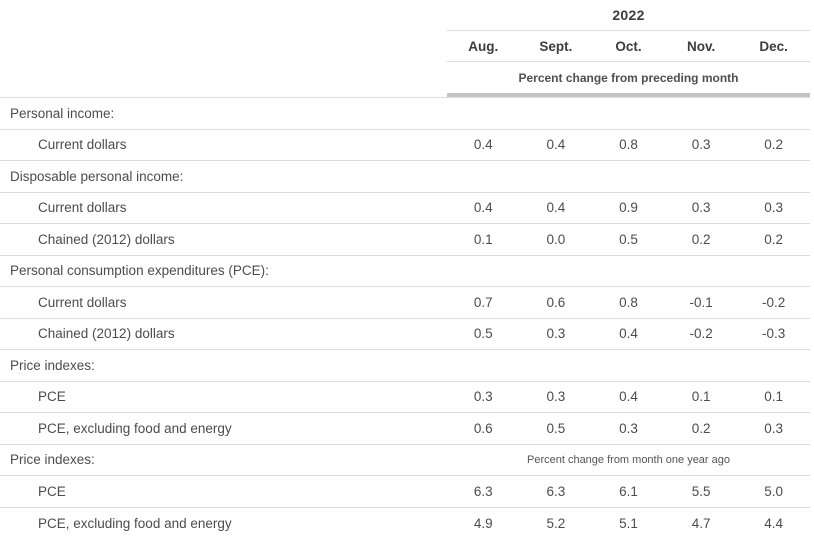 The height and width of the screenshot is (543, 814). I want to click on month-header-cells: Aug. Sept. Oct. Nov. Dec., so click(628, 46).